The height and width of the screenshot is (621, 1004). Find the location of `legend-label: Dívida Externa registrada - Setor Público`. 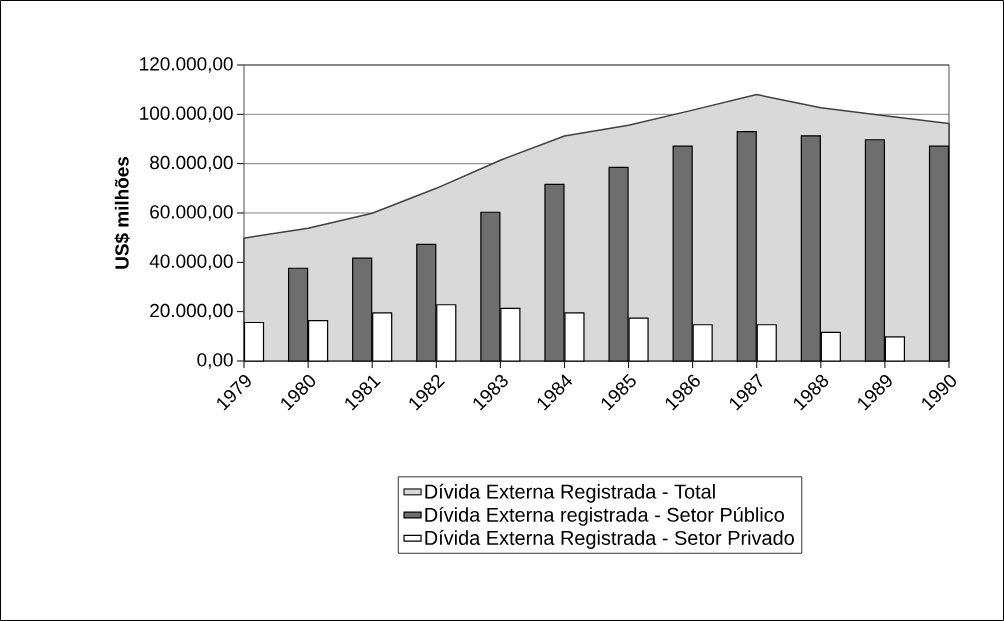

legend-label: Dívida Externa registrada - Setor Público is located at coordinates (604, 516).